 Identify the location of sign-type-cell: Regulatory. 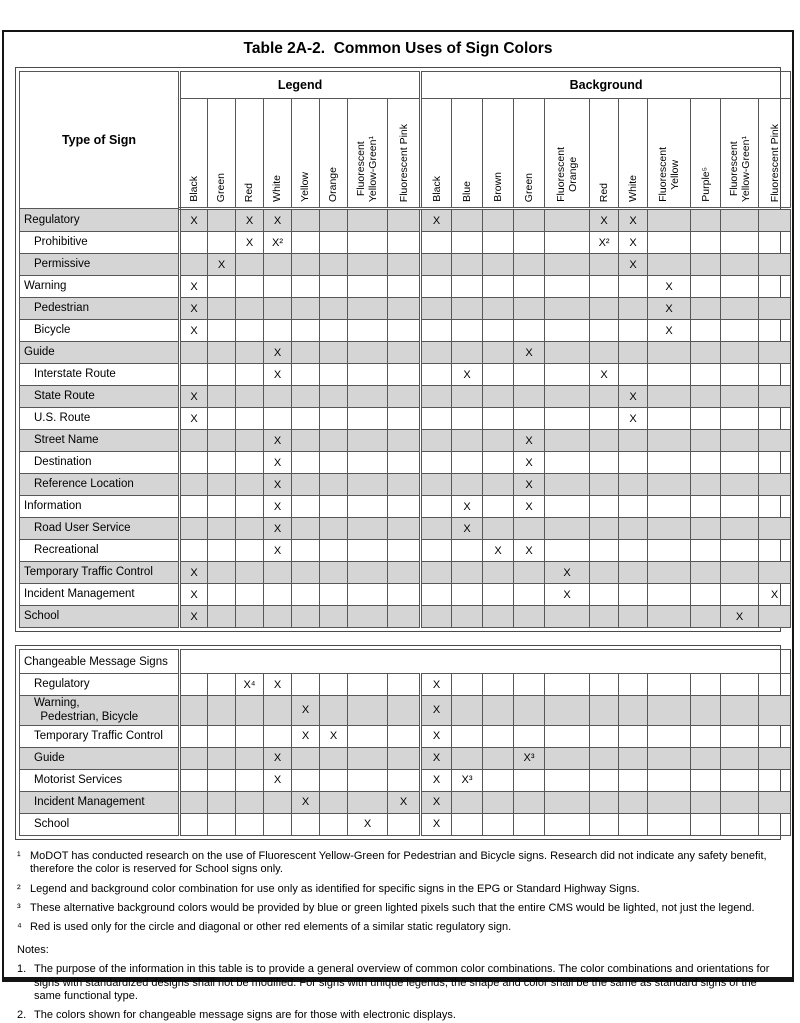
(99, 220).